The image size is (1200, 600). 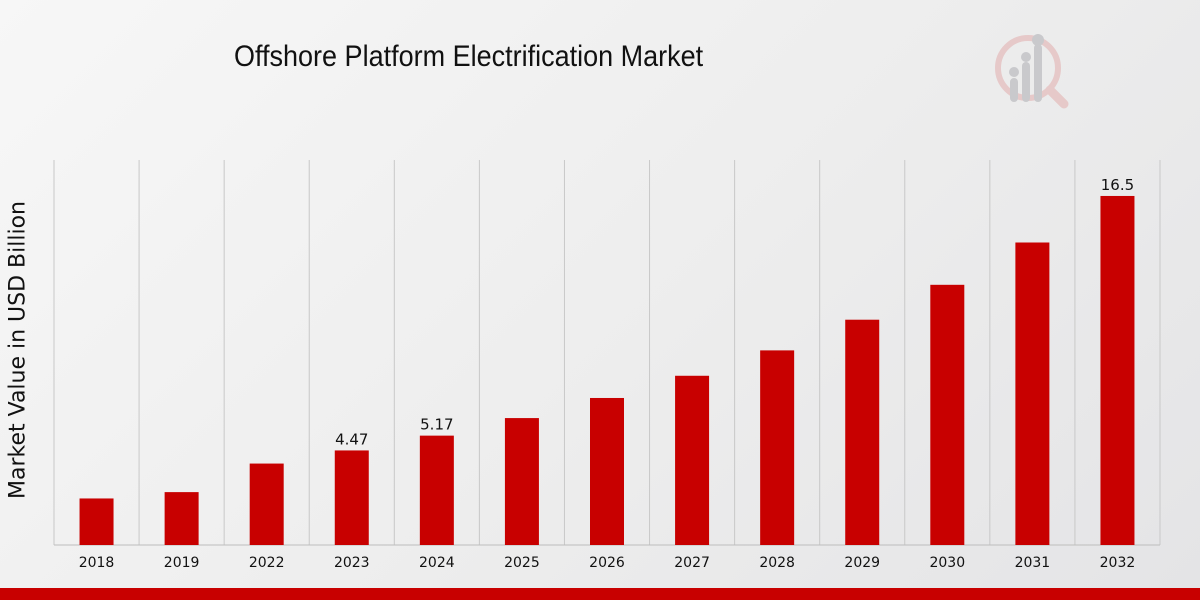 What do you see at coordinates (777, 563) in the screenshot?
I see `x-tick-label-2028: 2028` at bounding box center [777, 563].